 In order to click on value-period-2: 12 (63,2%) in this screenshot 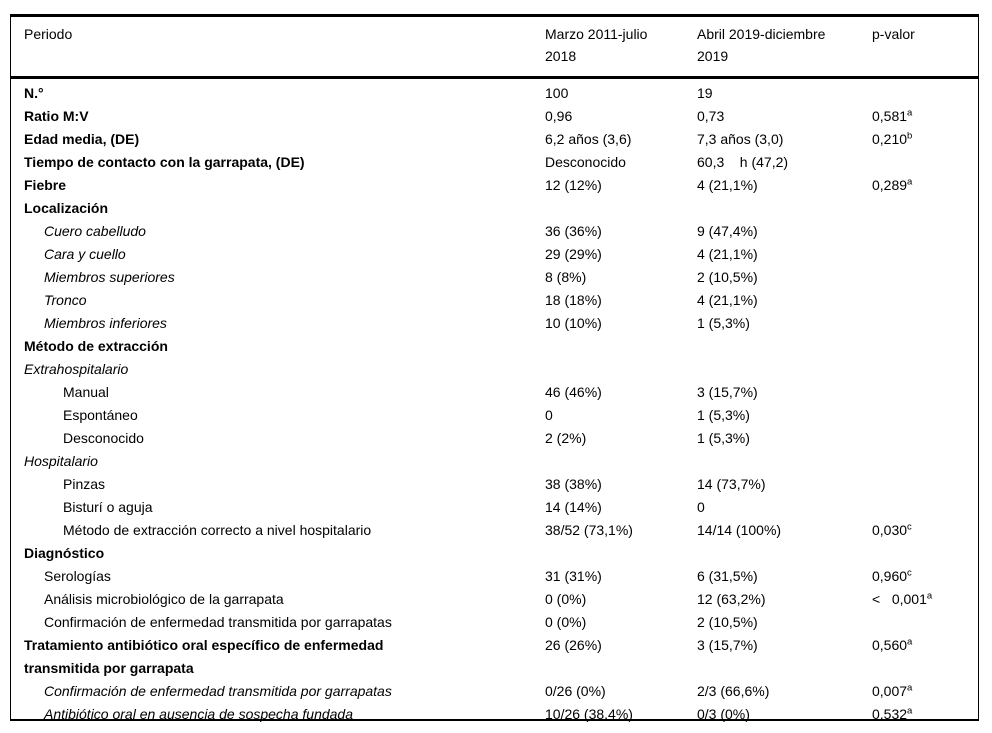, I will do `click(731, 599)`.